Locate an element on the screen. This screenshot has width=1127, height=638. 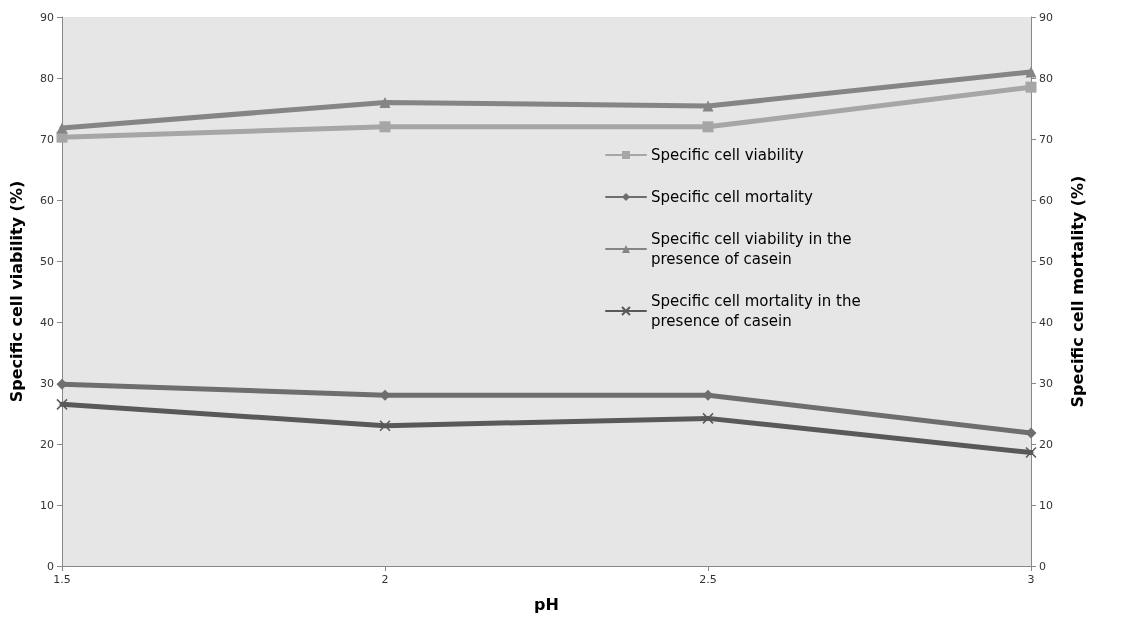
legend-label: Specific cell viability in the presence of casein is located at coordinates (754, 249).